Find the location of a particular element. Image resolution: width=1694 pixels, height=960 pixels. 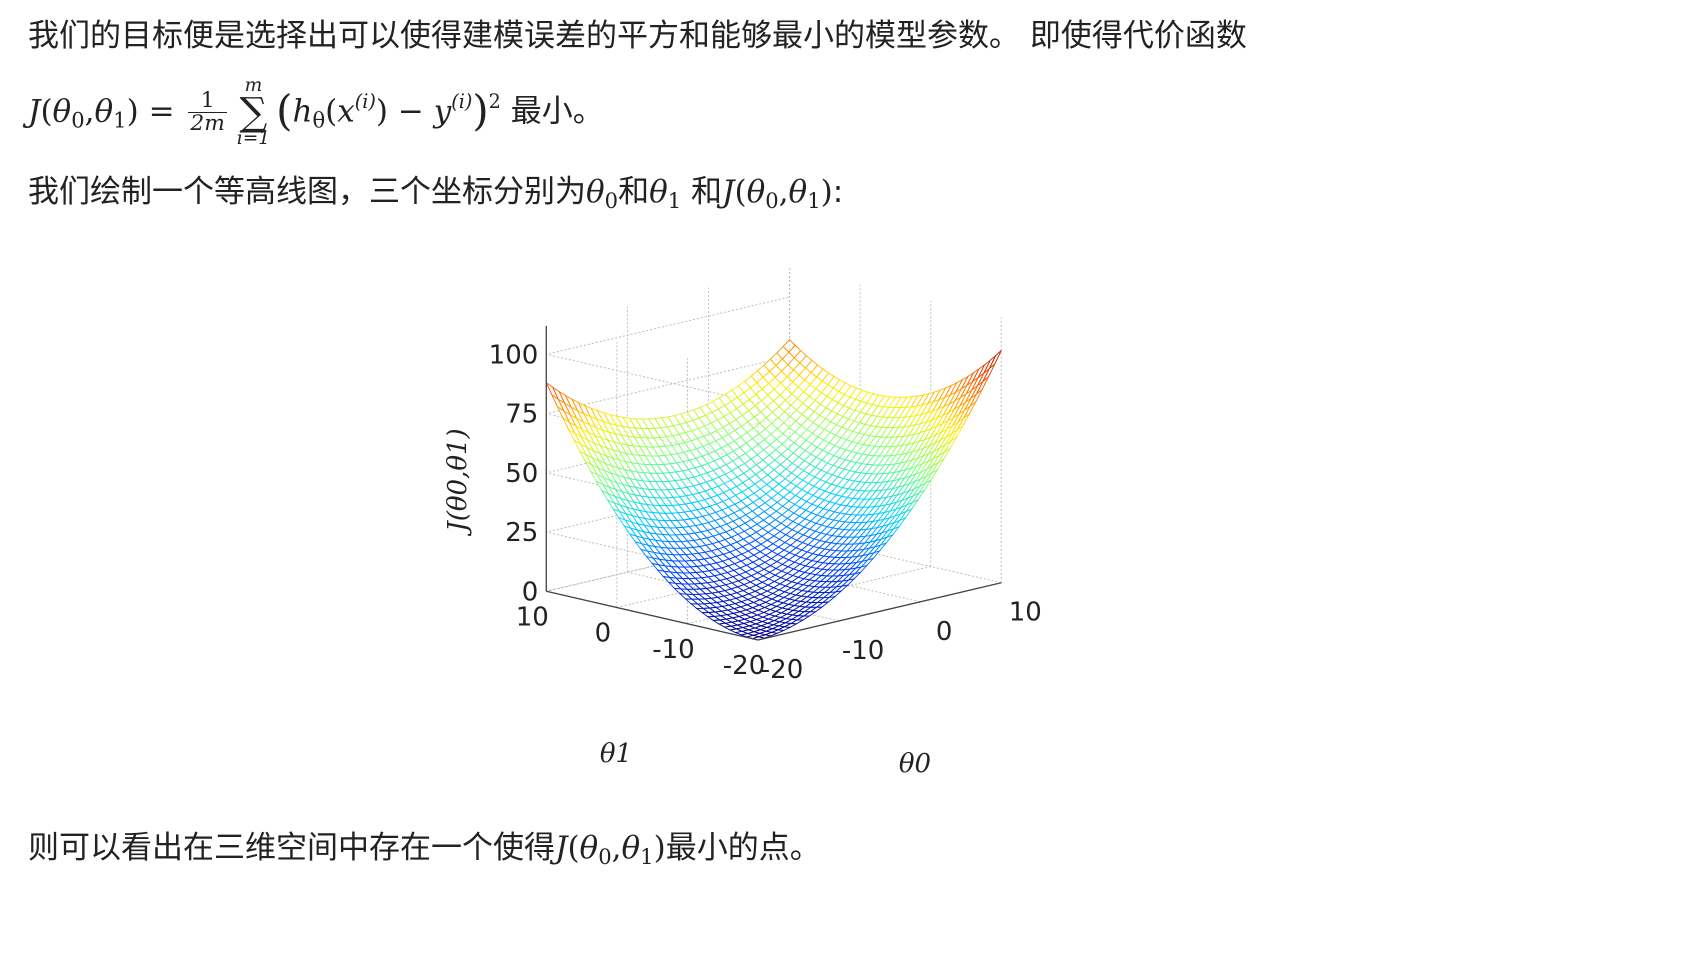

theta1-tick-label: 0 is located at coordinates (603, 634).